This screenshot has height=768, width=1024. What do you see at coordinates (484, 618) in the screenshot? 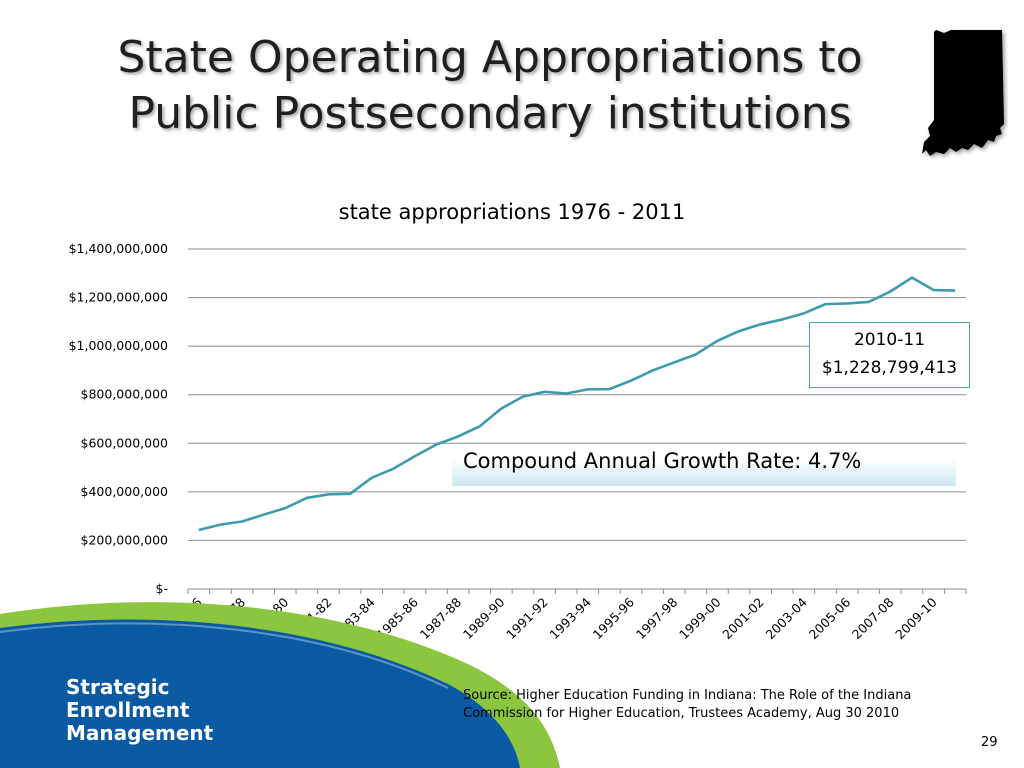
I see `x-tick-label: 1989-90` at bounding box center [484, 618].